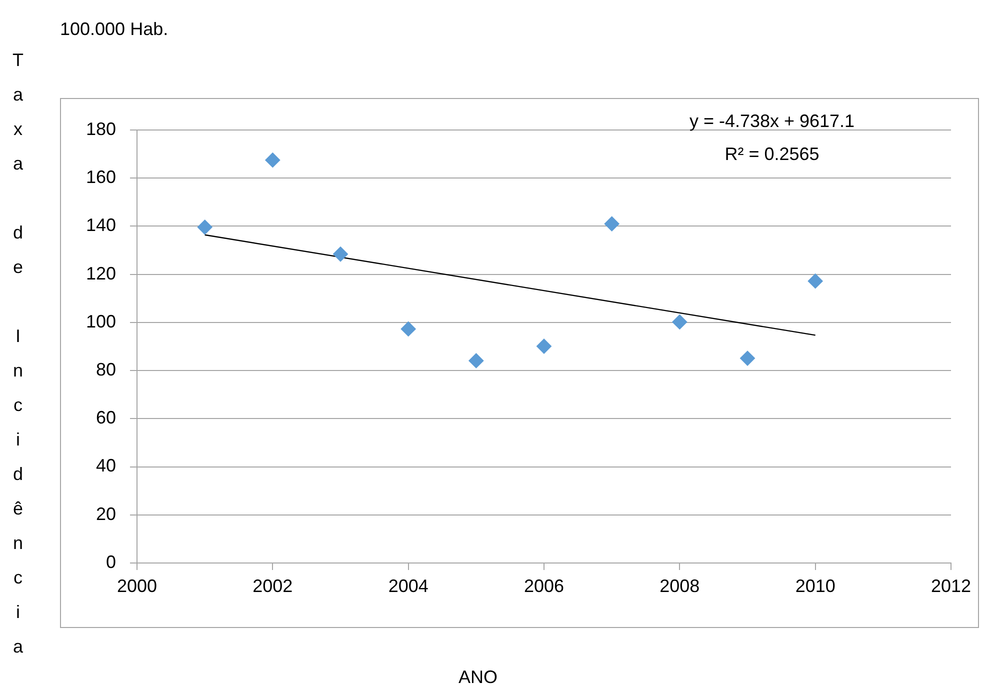 The width and height of the screenshot is (991, 689). I want to click on y-tick-label: 180, so click(101, 128).